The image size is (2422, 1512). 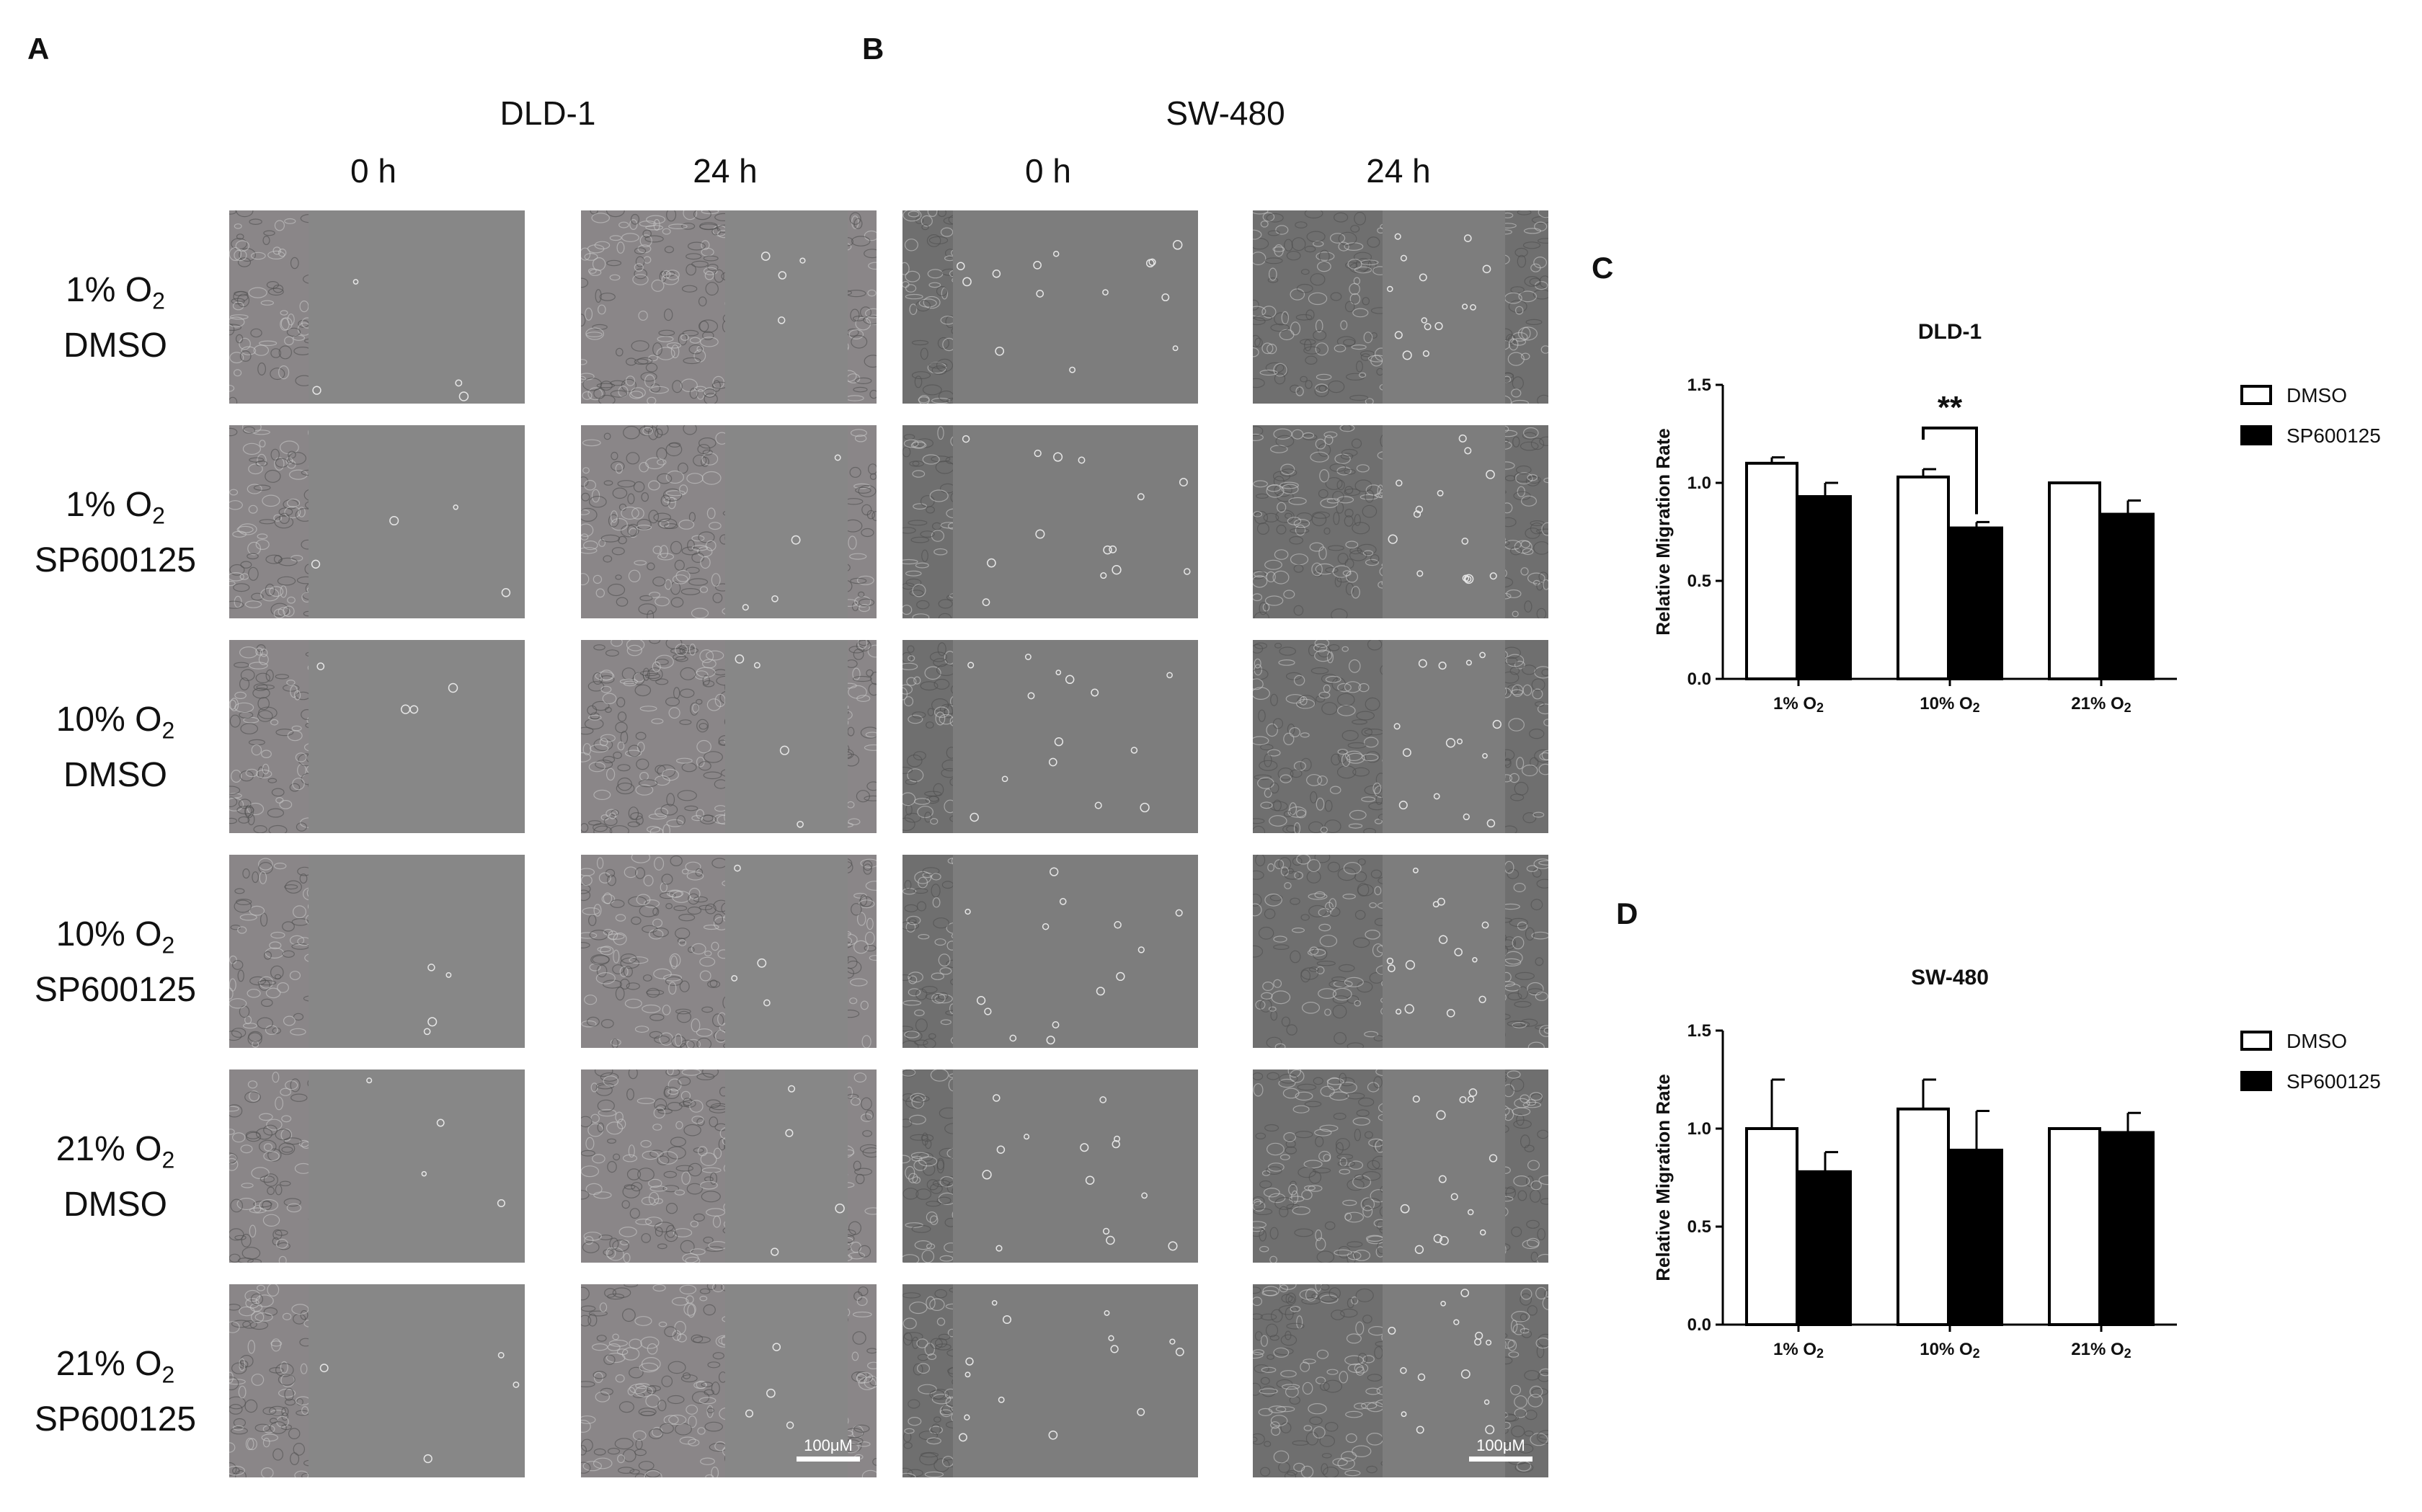 I want to click on row-label-oxygen: 1% O2, so click(x=115, y=511).